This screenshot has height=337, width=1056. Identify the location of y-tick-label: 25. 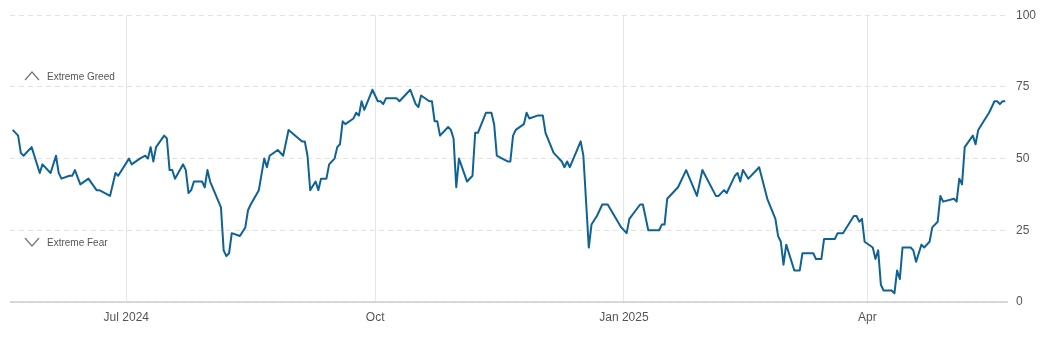
(1023, 229).